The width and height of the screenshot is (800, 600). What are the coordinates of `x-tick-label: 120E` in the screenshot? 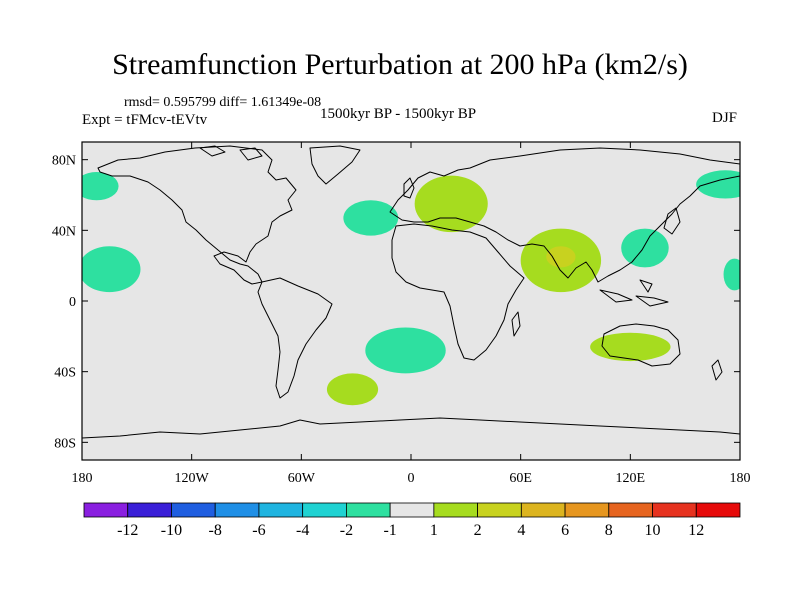 It's located at (631, 478).